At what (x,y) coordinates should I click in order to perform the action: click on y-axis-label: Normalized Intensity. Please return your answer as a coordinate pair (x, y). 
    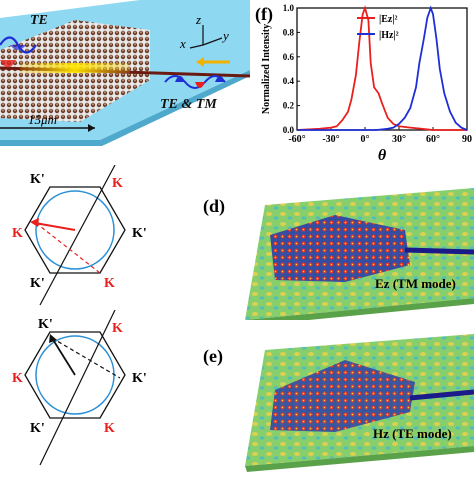
    Looking at the image, I should click on (266, 69).